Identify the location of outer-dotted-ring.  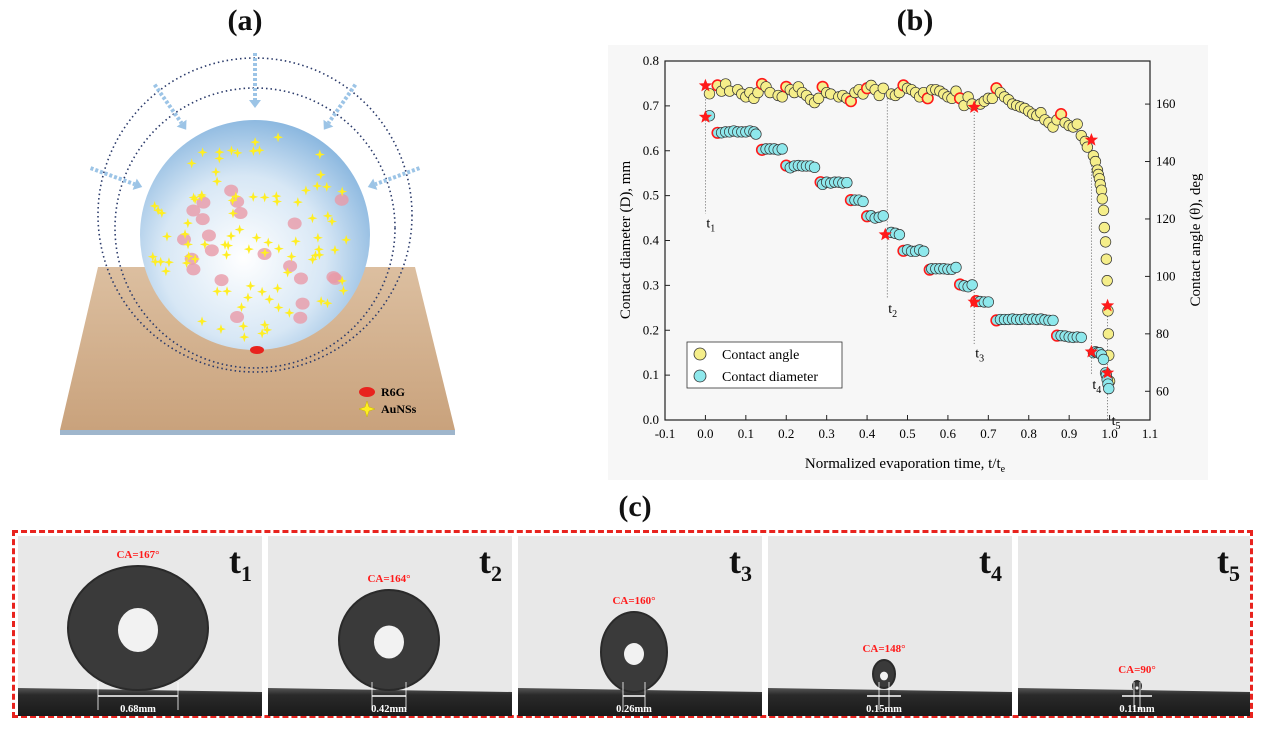
(255, 215).